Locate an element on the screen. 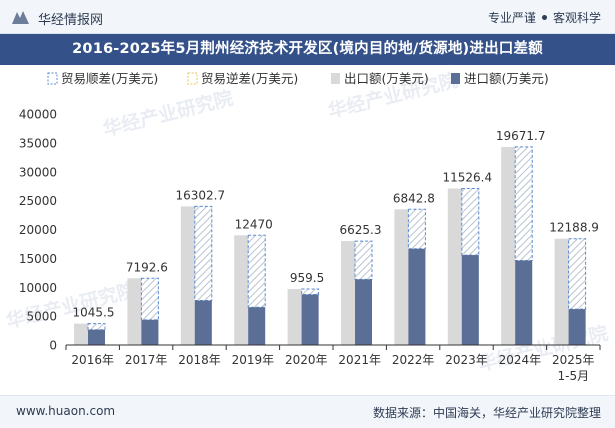 This screenshot has height=428, width=615. legend-label: 贸易逆差(万美元) is located at coordinates (249, 78).